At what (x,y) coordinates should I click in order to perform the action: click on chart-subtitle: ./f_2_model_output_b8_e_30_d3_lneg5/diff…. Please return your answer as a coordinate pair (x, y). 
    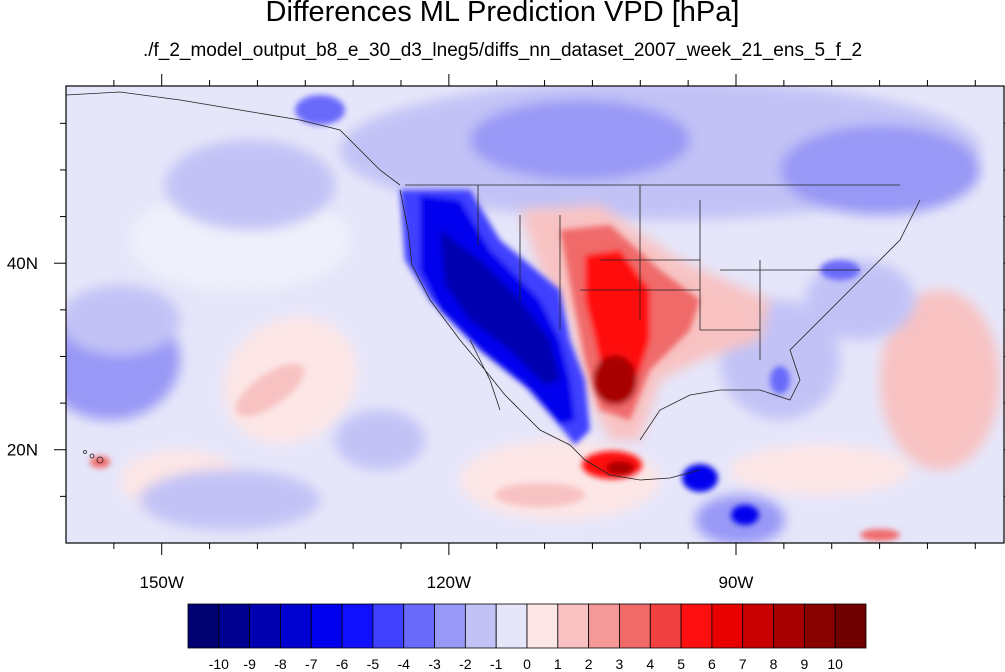
    Looking at the image, I should click on (502, 50).